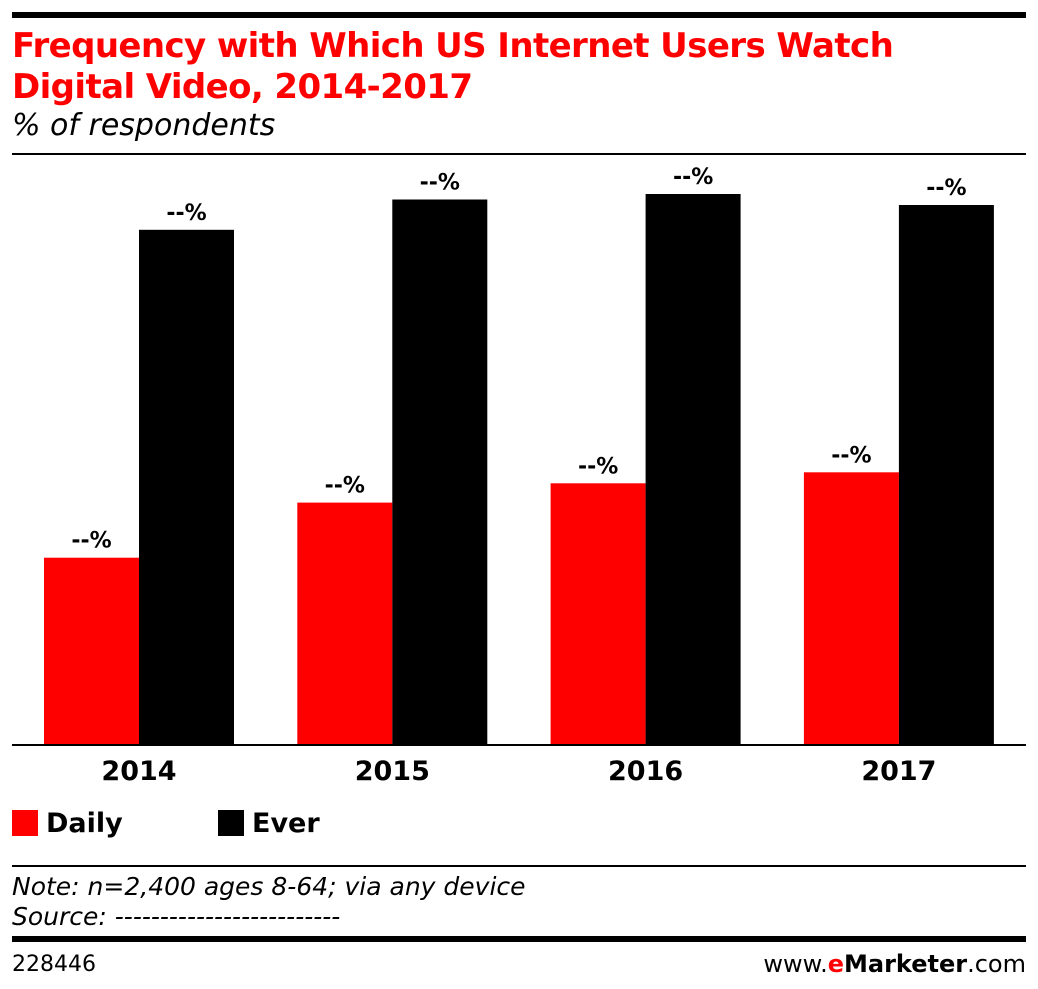 This screenshot has height=989, width=1038. I want to click on data-label-ever-2017: --%, so click(946, 188).